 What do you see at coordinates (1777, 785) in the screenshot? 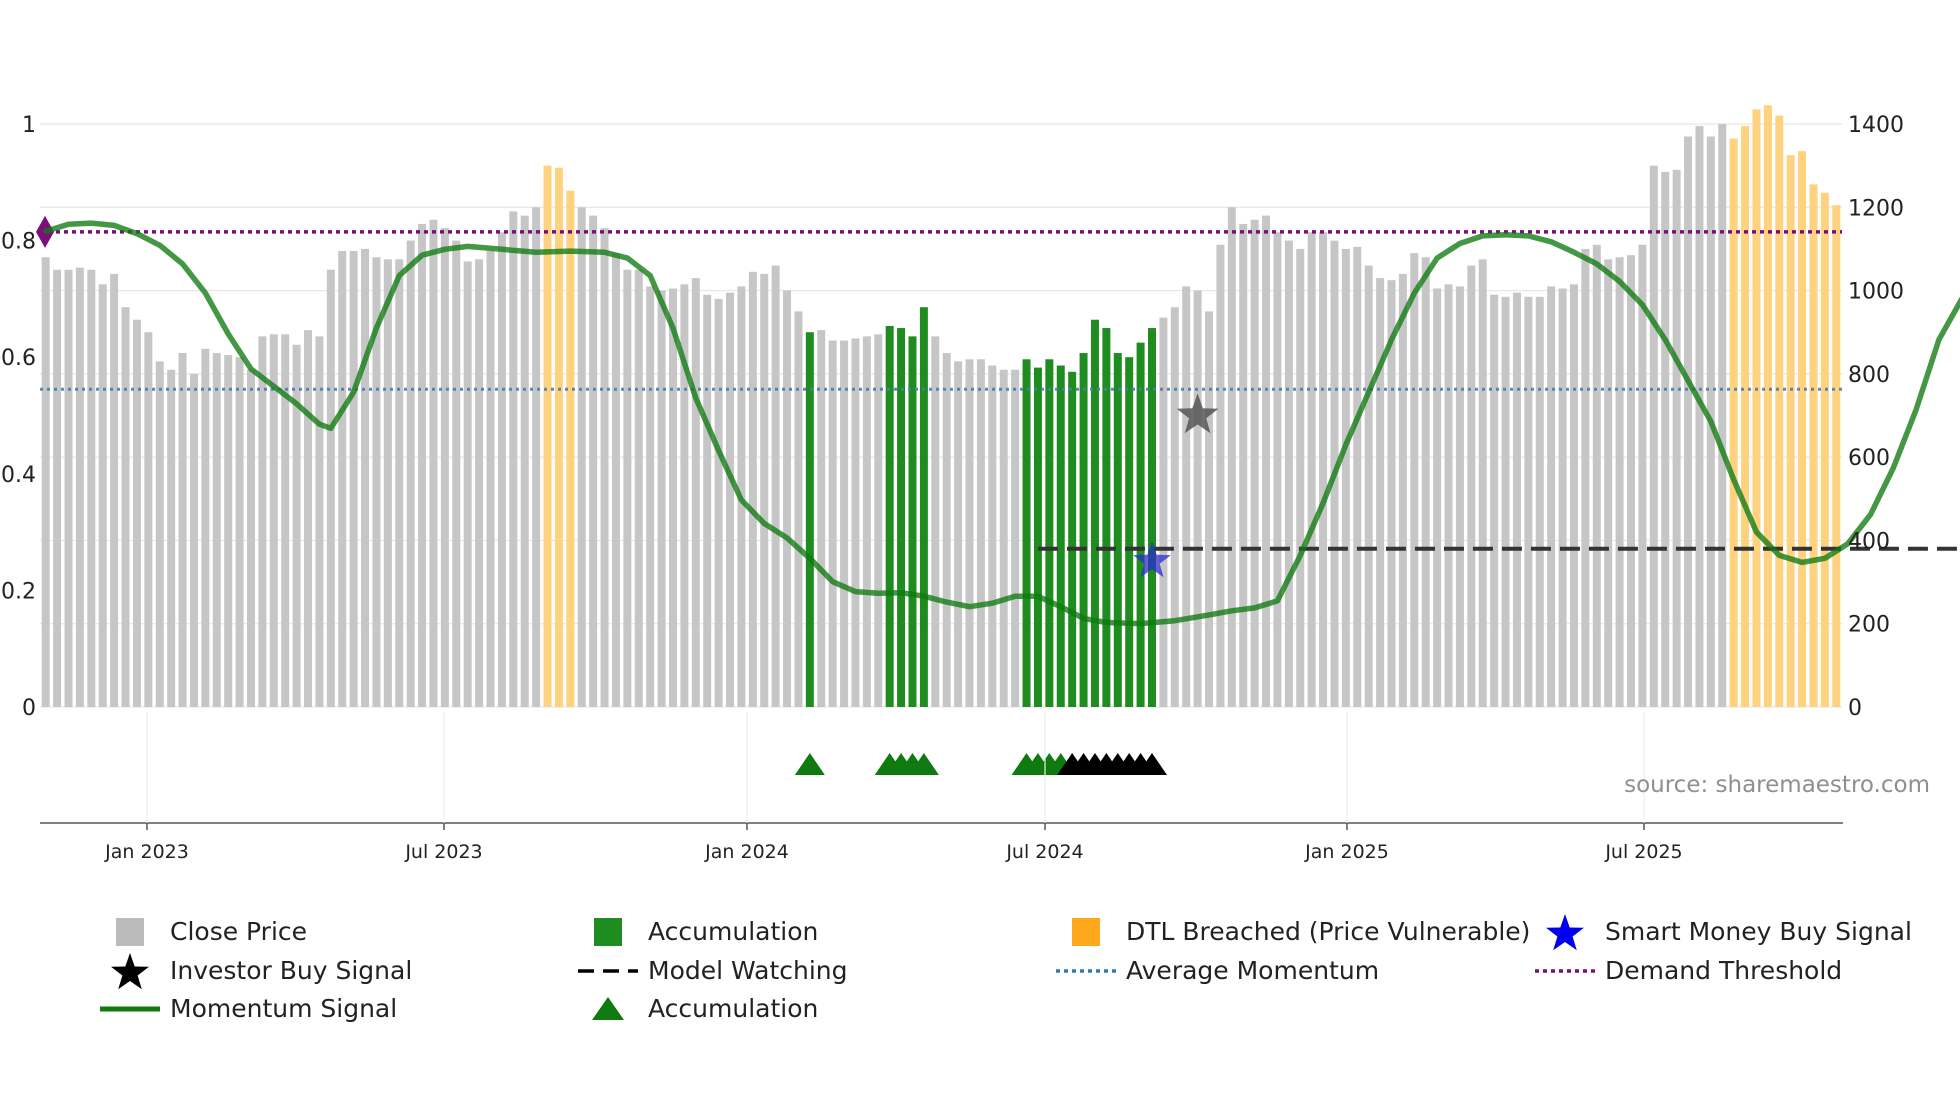
I see `source-text: source: sharemaestro.com` at bounding box center [1777, 785].